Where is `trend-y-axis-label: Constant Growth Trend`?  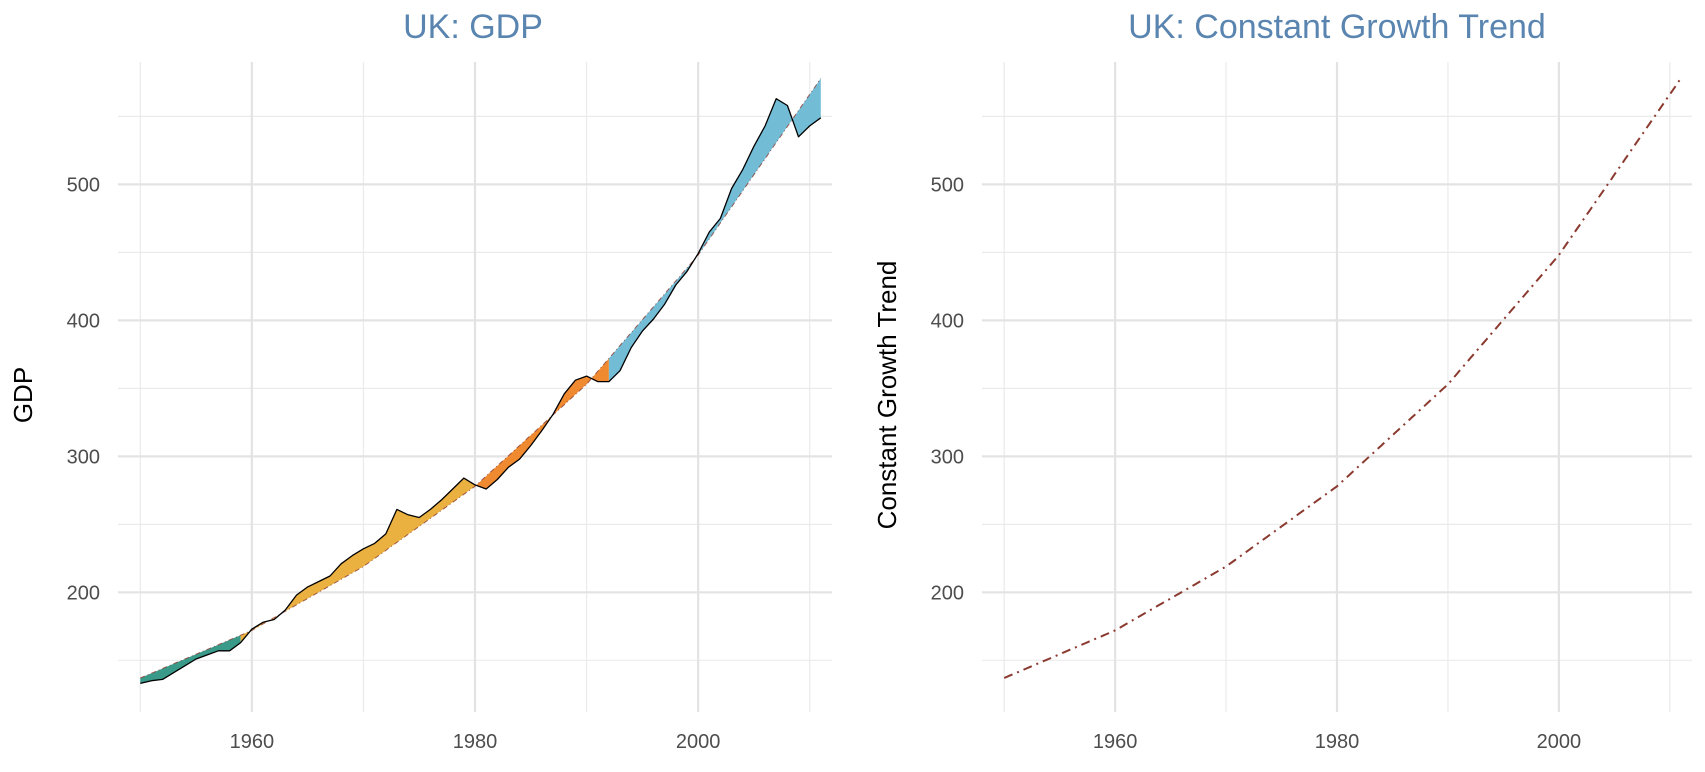 trend-y-axis-label: Constant Growth Trend is located at coordinates (887, 395).